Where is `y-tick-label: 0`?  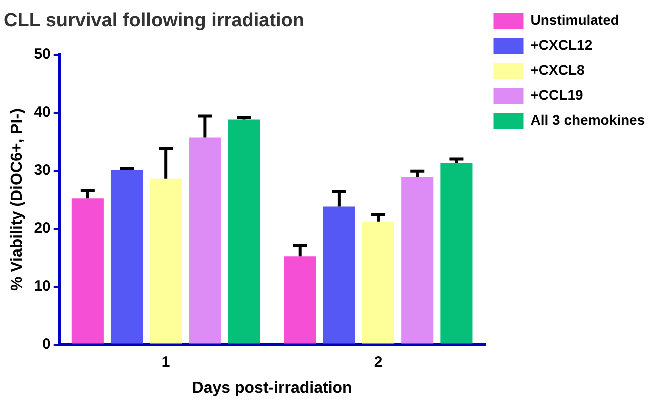
y-tick-label: 0 is located at coordinates (46, 344).